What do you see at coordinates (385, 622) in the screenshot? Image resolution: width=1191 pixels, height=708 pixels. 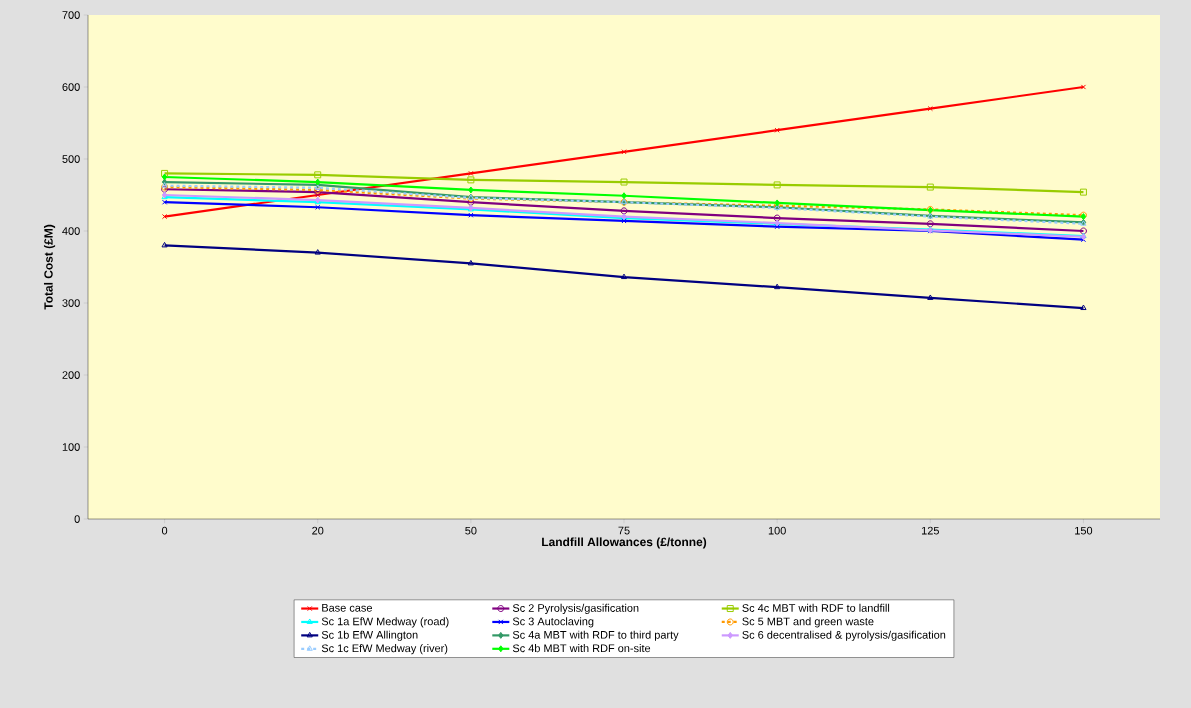 I see `legend-label: Sc 1a EfW Medway (road)` at bounding box center [385, 622].